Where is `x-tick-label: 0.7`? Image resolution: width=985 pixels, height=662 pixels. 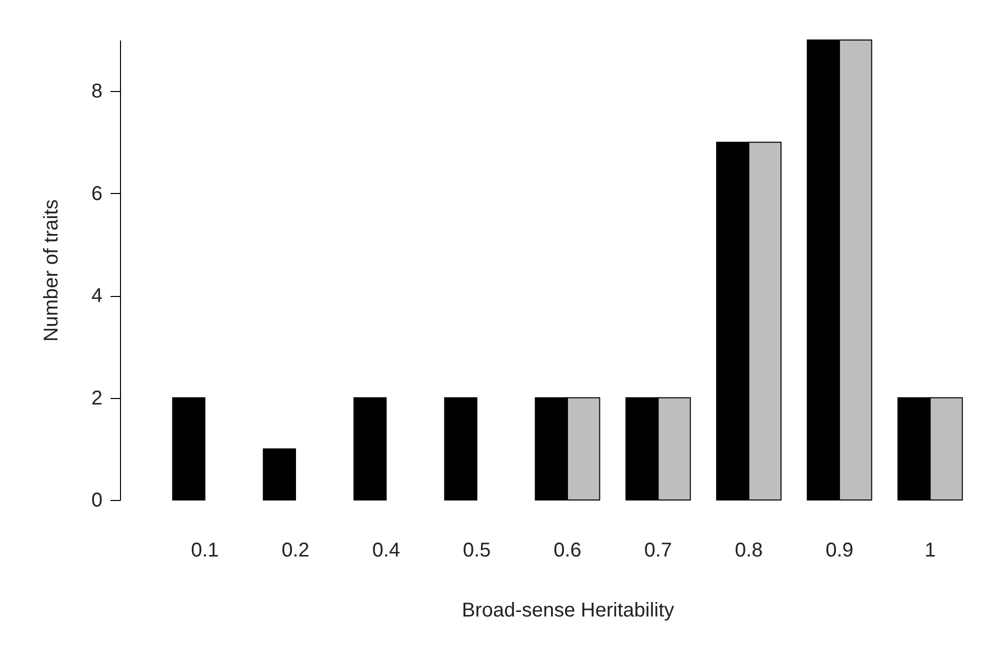
x-tick-label: 0.7 is located at coordinates (658, 551).